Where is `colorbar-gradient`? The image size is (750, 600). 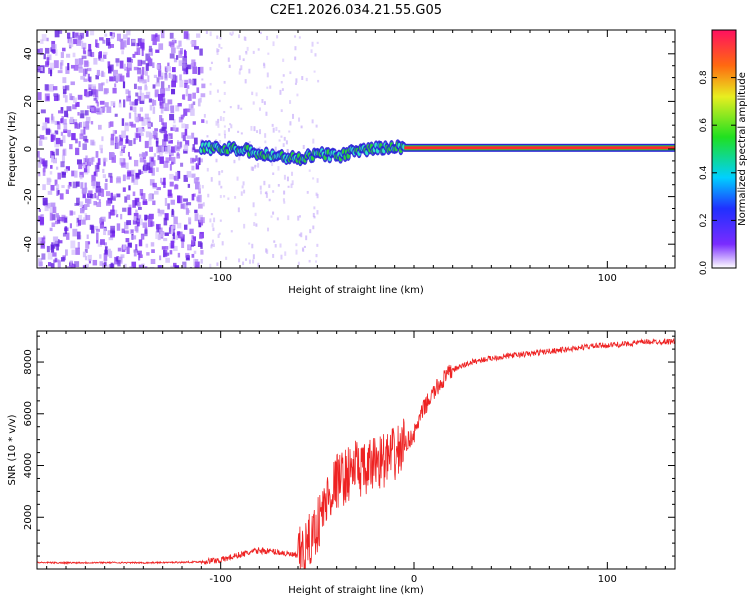
colorbar-gradient is located at coordinates (724, 149).